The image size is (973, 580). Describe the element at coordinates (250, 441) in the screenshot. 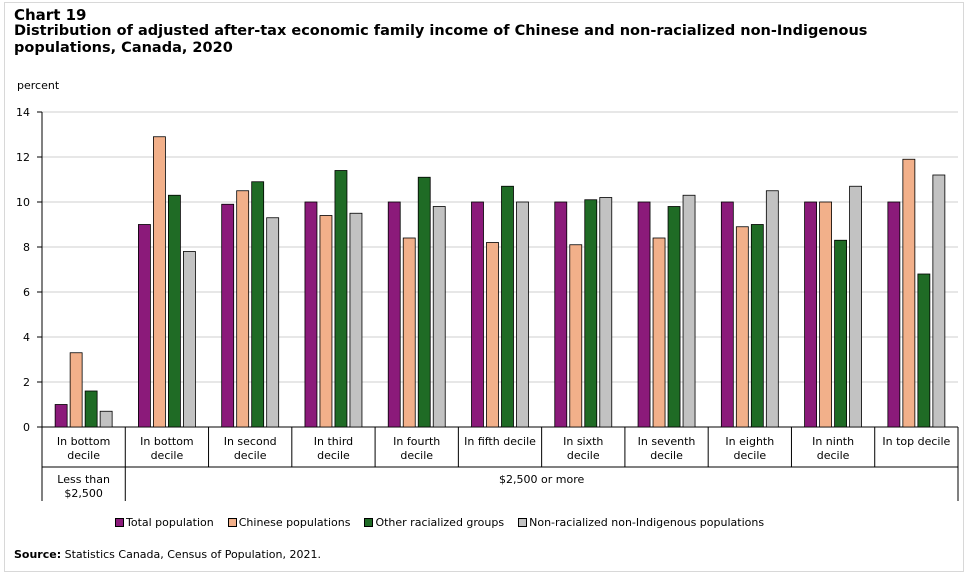

I see `x-tick-label: In second` at that location.